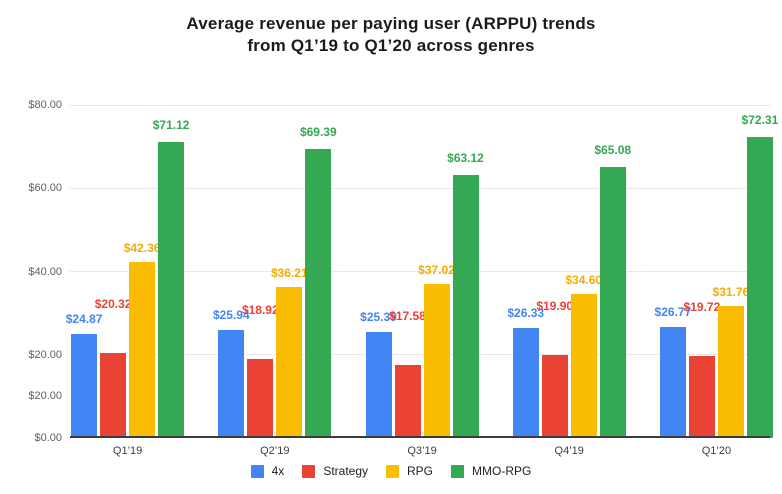  Describe the element at coordinates (716, 451) in the screenshot. I see `x-tick-label: Q1’20` at that location.